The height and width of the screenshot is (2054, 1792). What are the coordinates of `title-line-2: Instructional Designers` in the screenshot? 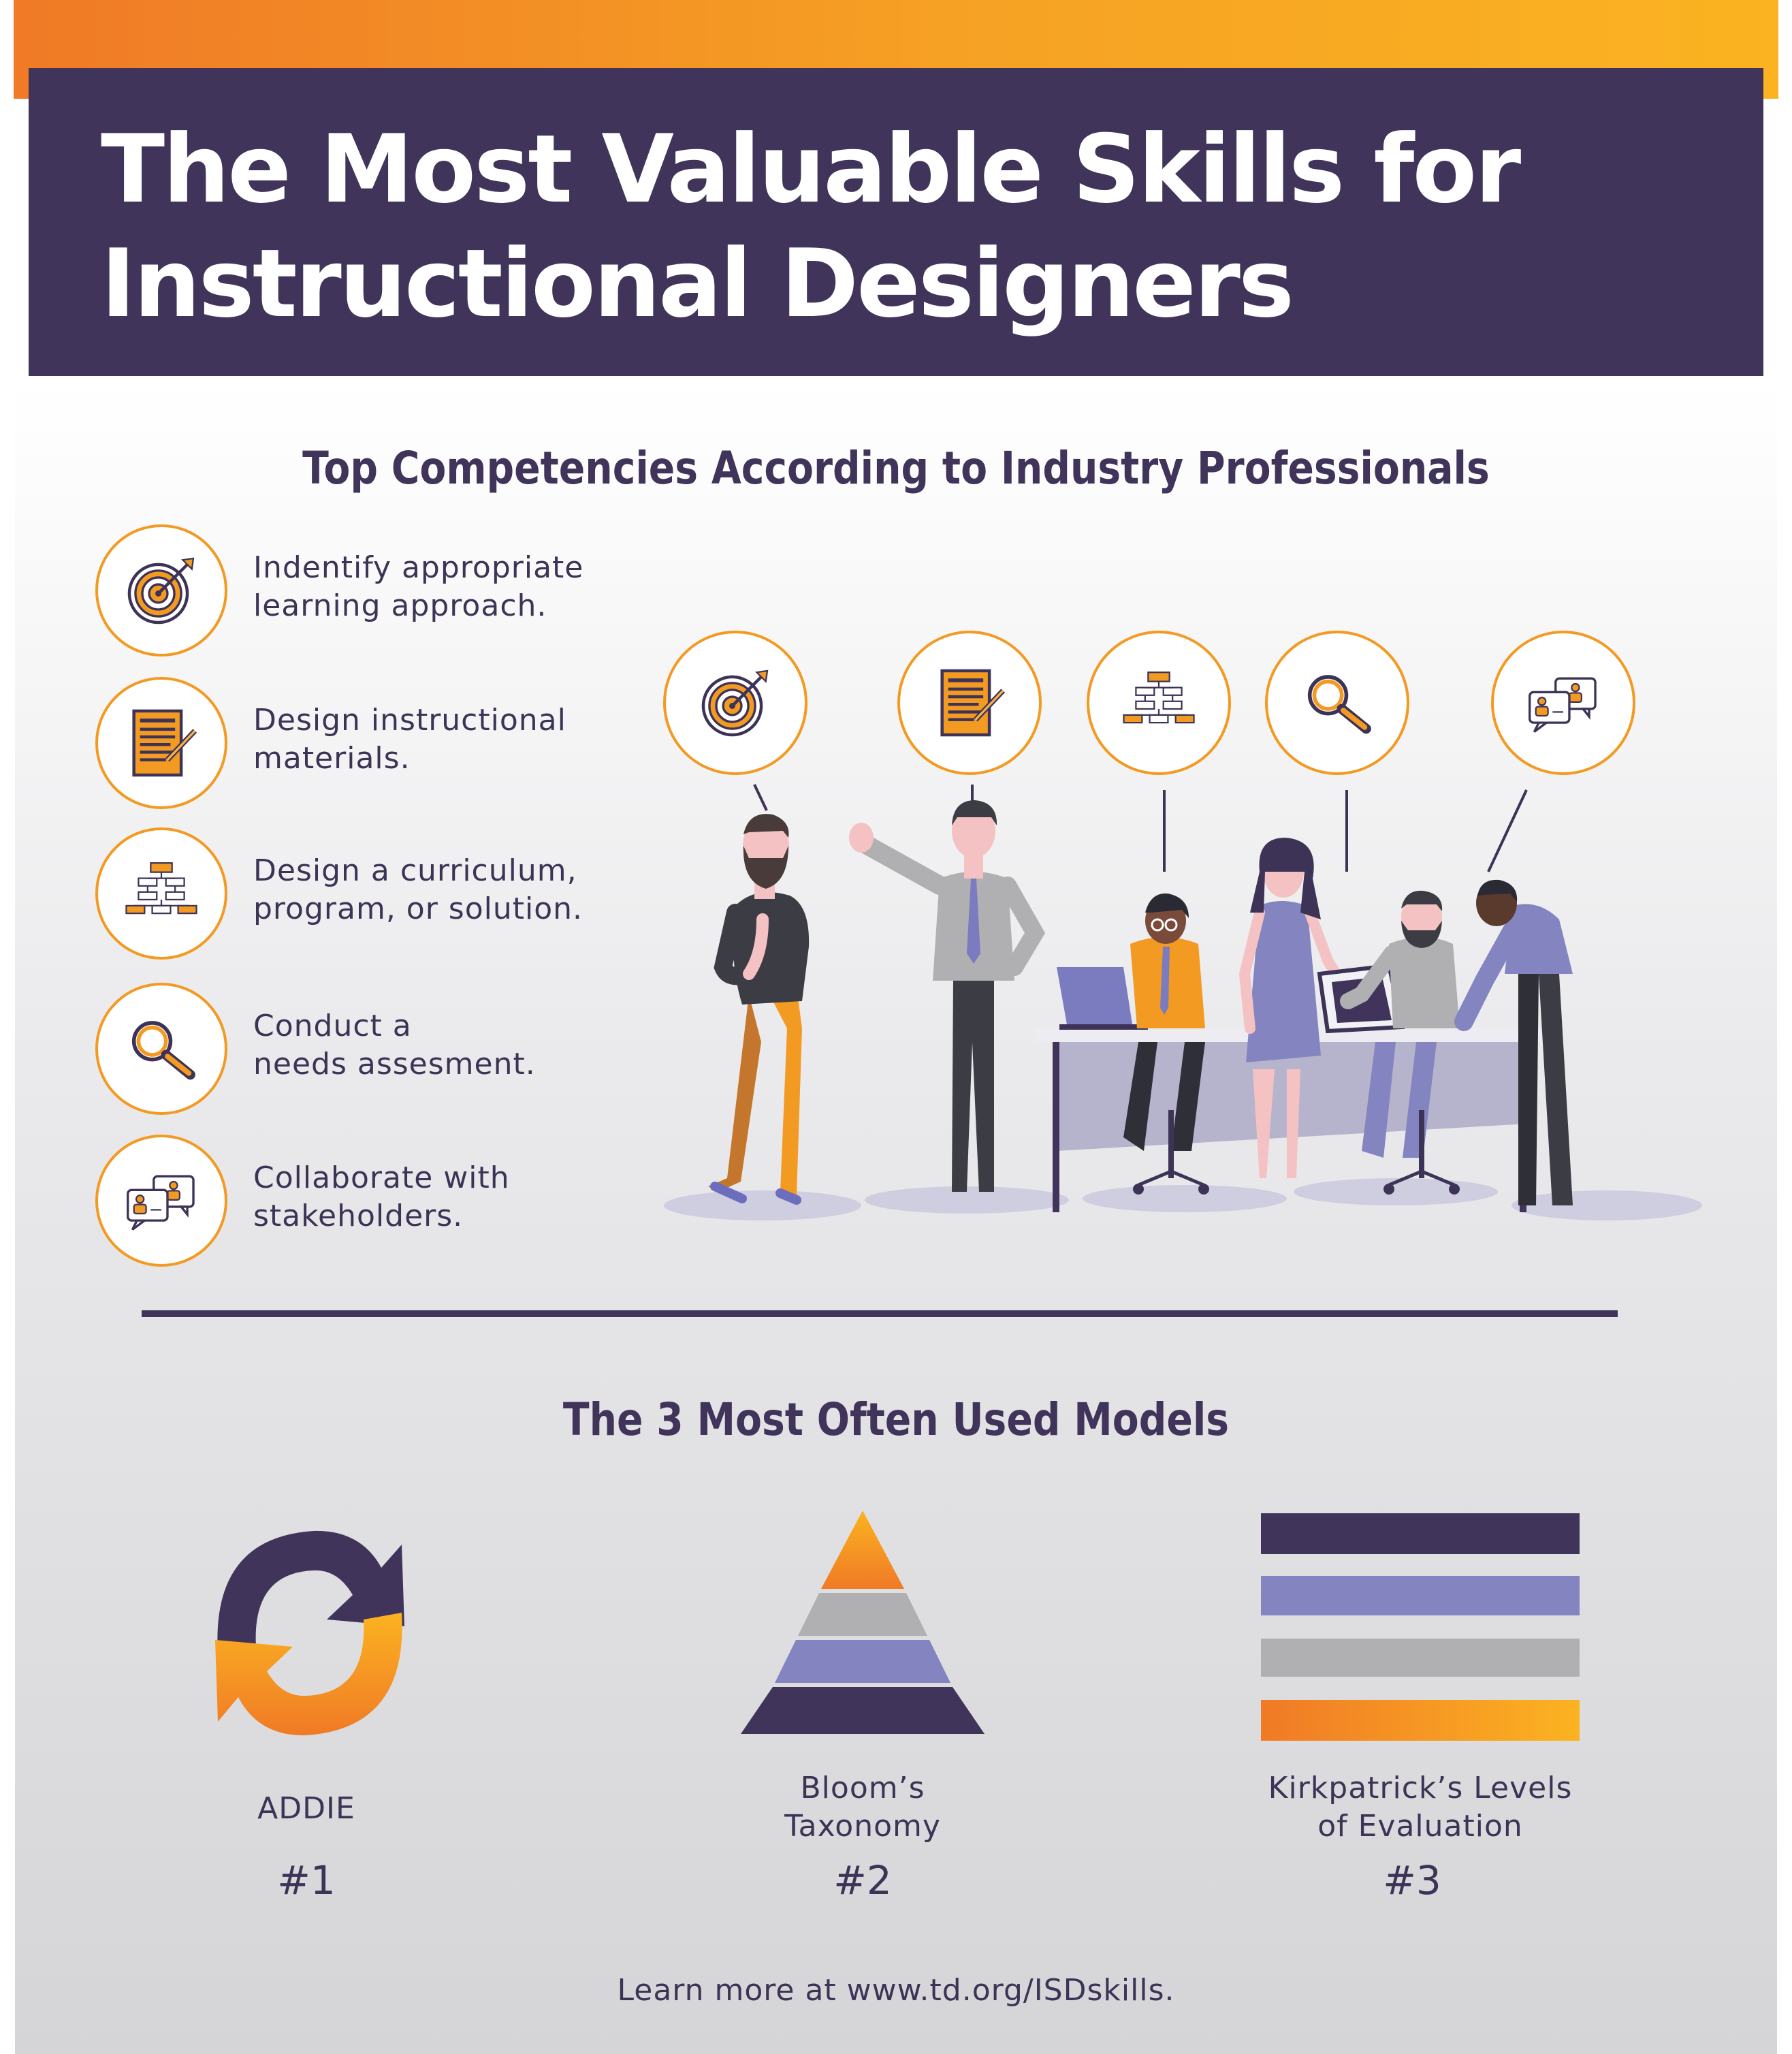 It's located at (697, 283).